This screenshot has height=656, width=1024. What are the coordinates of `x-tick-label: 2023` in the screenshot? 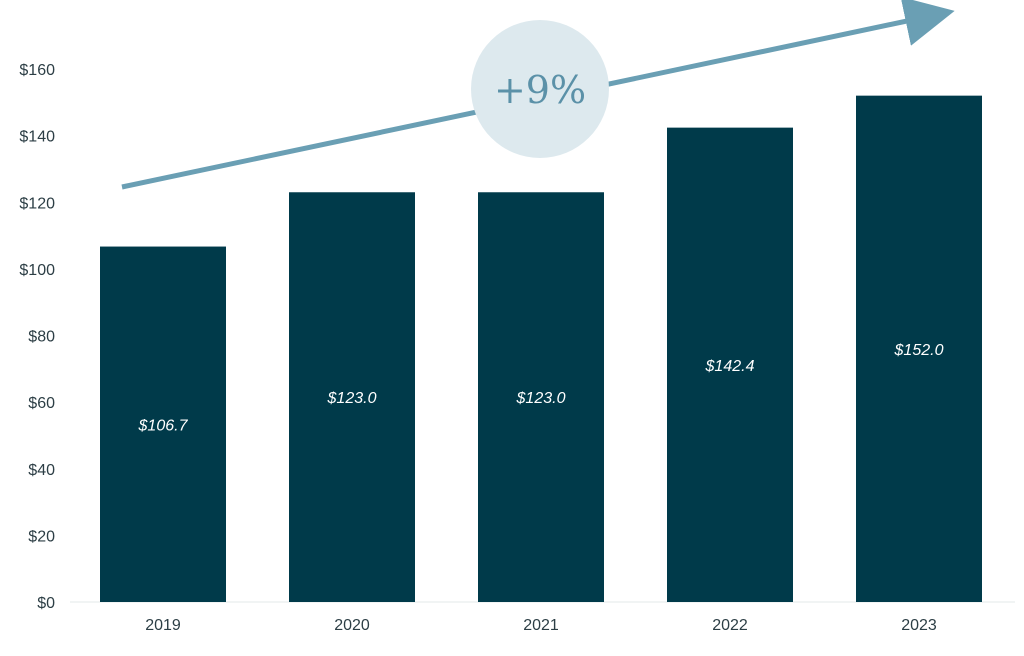 It's located at (919, 625).